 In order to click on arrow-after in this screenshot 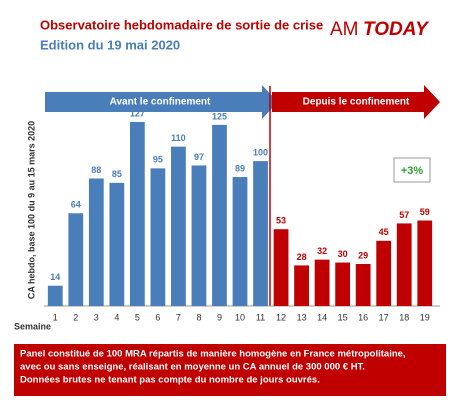, I will do `click(356, 102)`.